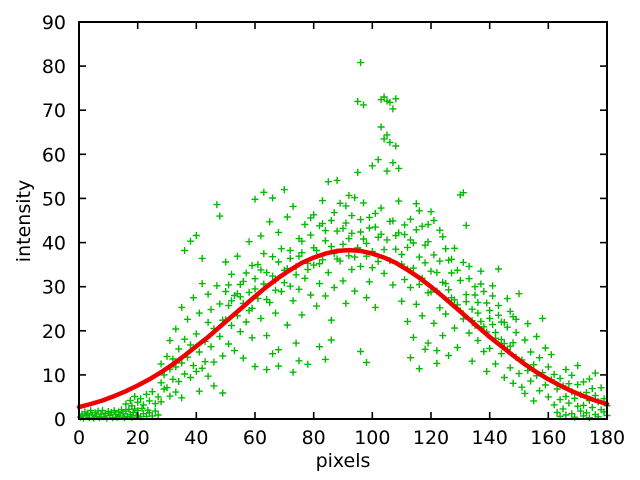  I want to click on x-tick-label: 100, so click(372, 438).